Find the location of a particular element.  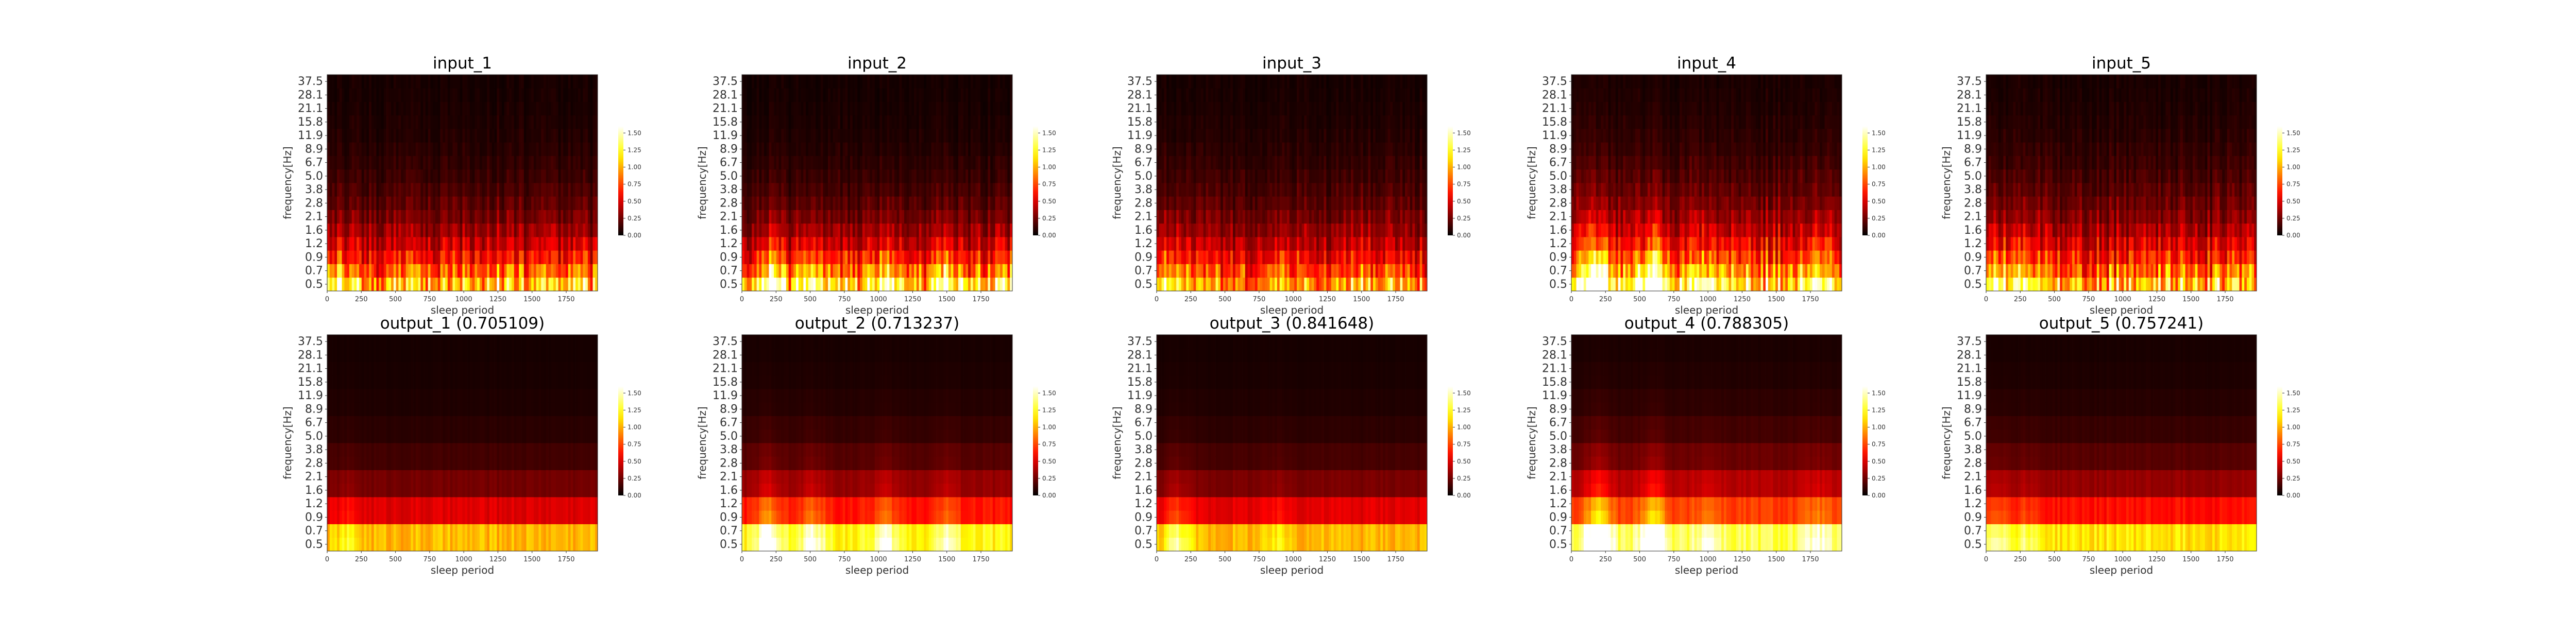

x-tick-label: 0 is located at coordinates (327, 300).